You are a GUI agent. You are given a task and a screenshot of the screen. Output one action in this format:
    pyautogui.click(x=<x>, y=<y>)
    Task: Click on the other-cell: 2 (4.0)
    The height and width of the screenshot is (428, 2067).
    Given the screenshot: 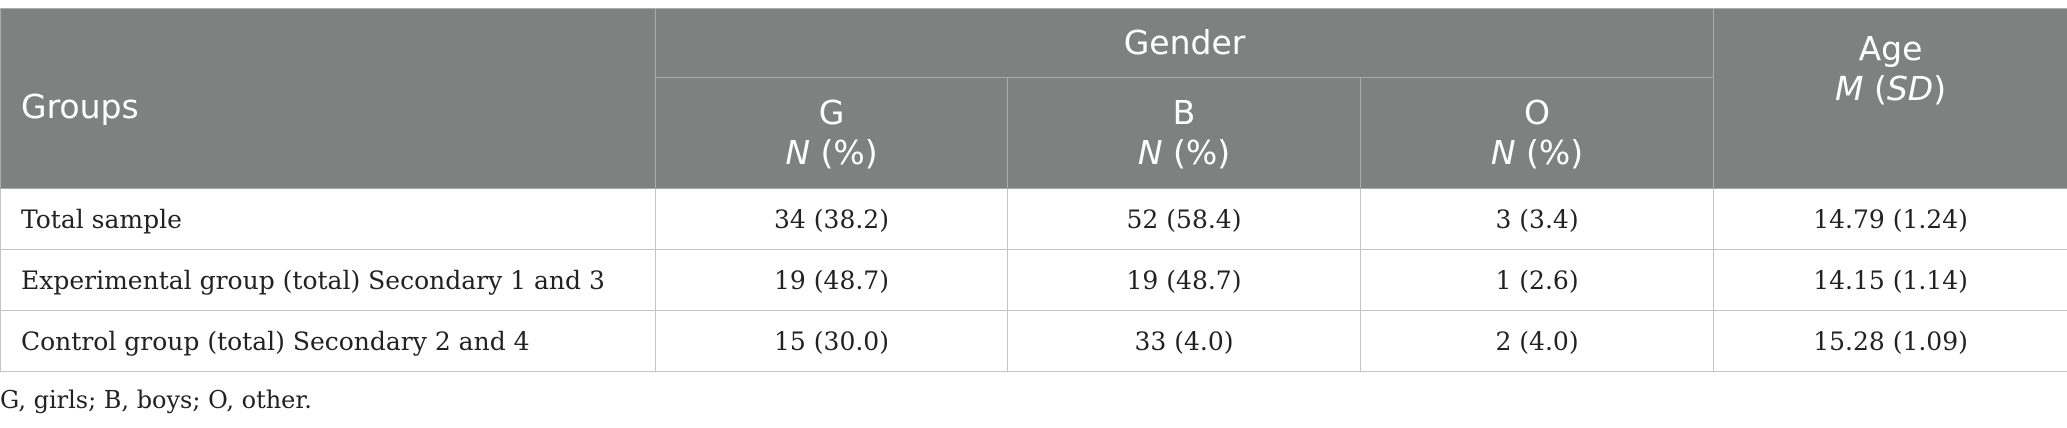 What is the action you would take?
    pyautogui.click(x=1537, y=341)
    